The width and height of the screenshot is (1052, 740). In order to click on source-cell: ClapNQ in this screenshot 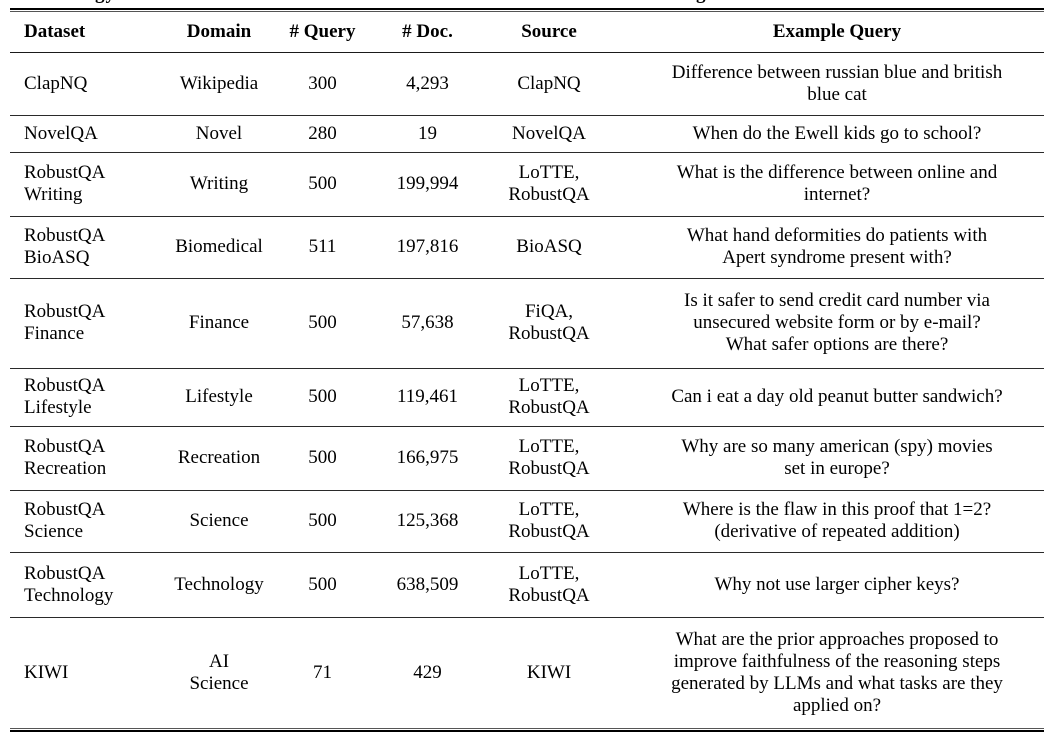, I will do `click(549, 84)`.